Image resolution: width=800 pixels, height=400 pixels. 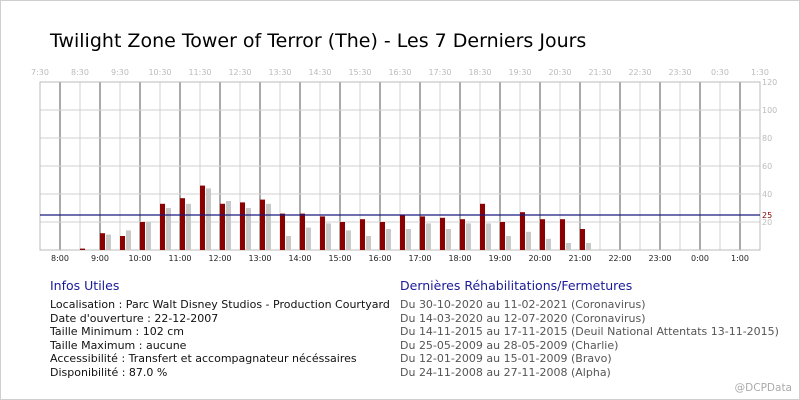 I want to click on reference-label: 25, so click(x=767, y=215).